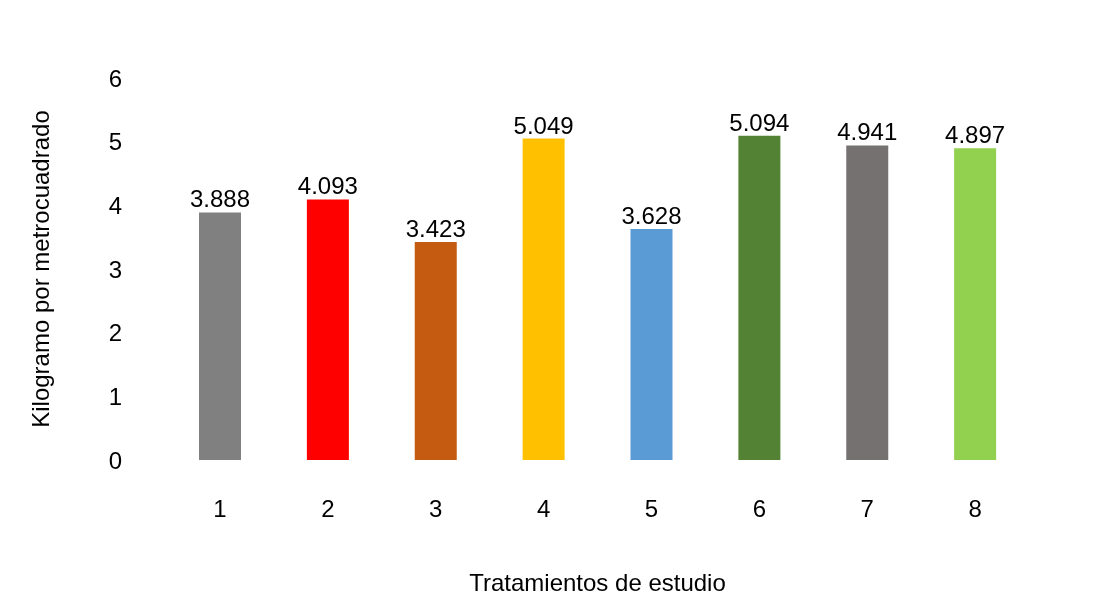 This screenshot has width=1094, height=601. What do you see at coordinates (115, 142) in the screenshot?
I see `y-tick-label: 5` at bounding box center [115, 142].